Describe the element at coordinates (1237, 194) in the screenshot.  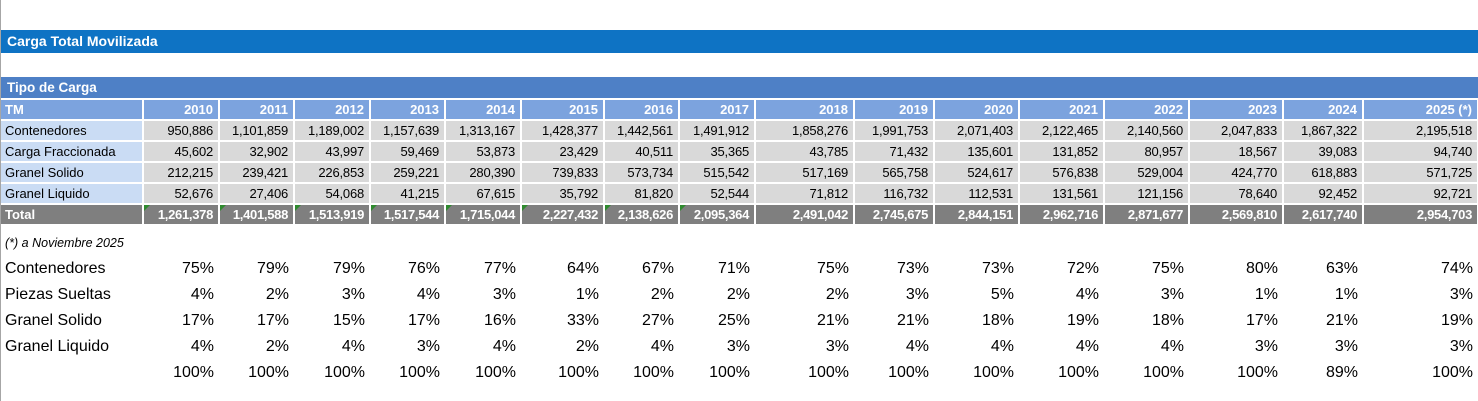
I see `tonnage-cell: 78,640` at that location.